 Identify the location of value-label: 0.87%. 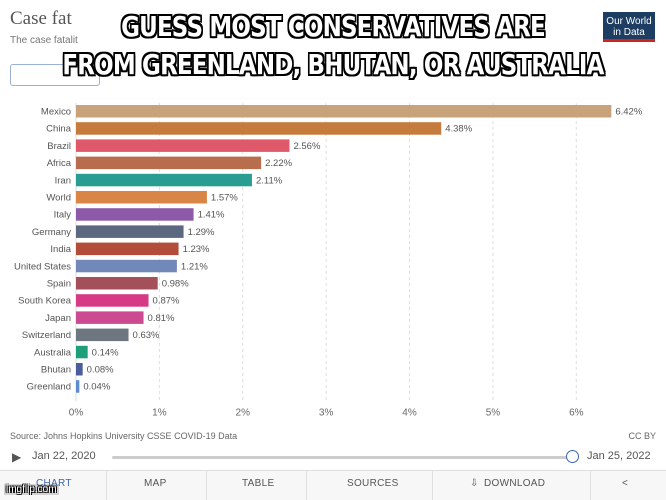
(166, 301).